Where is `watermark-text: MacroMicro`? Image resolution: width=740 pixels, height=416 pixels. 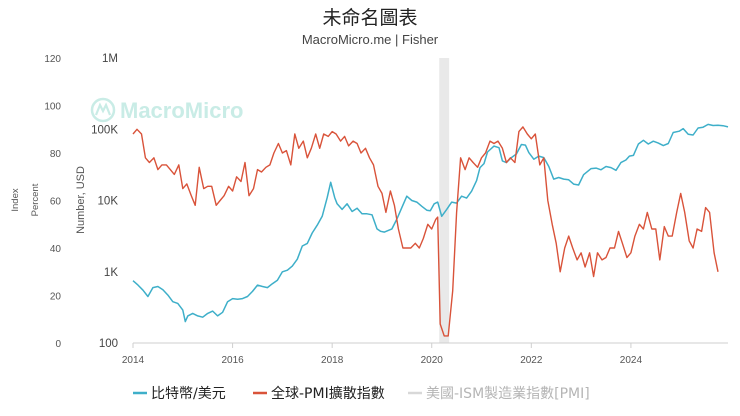 watermark-text: MacroMicro is located at coordinates (181, 110).